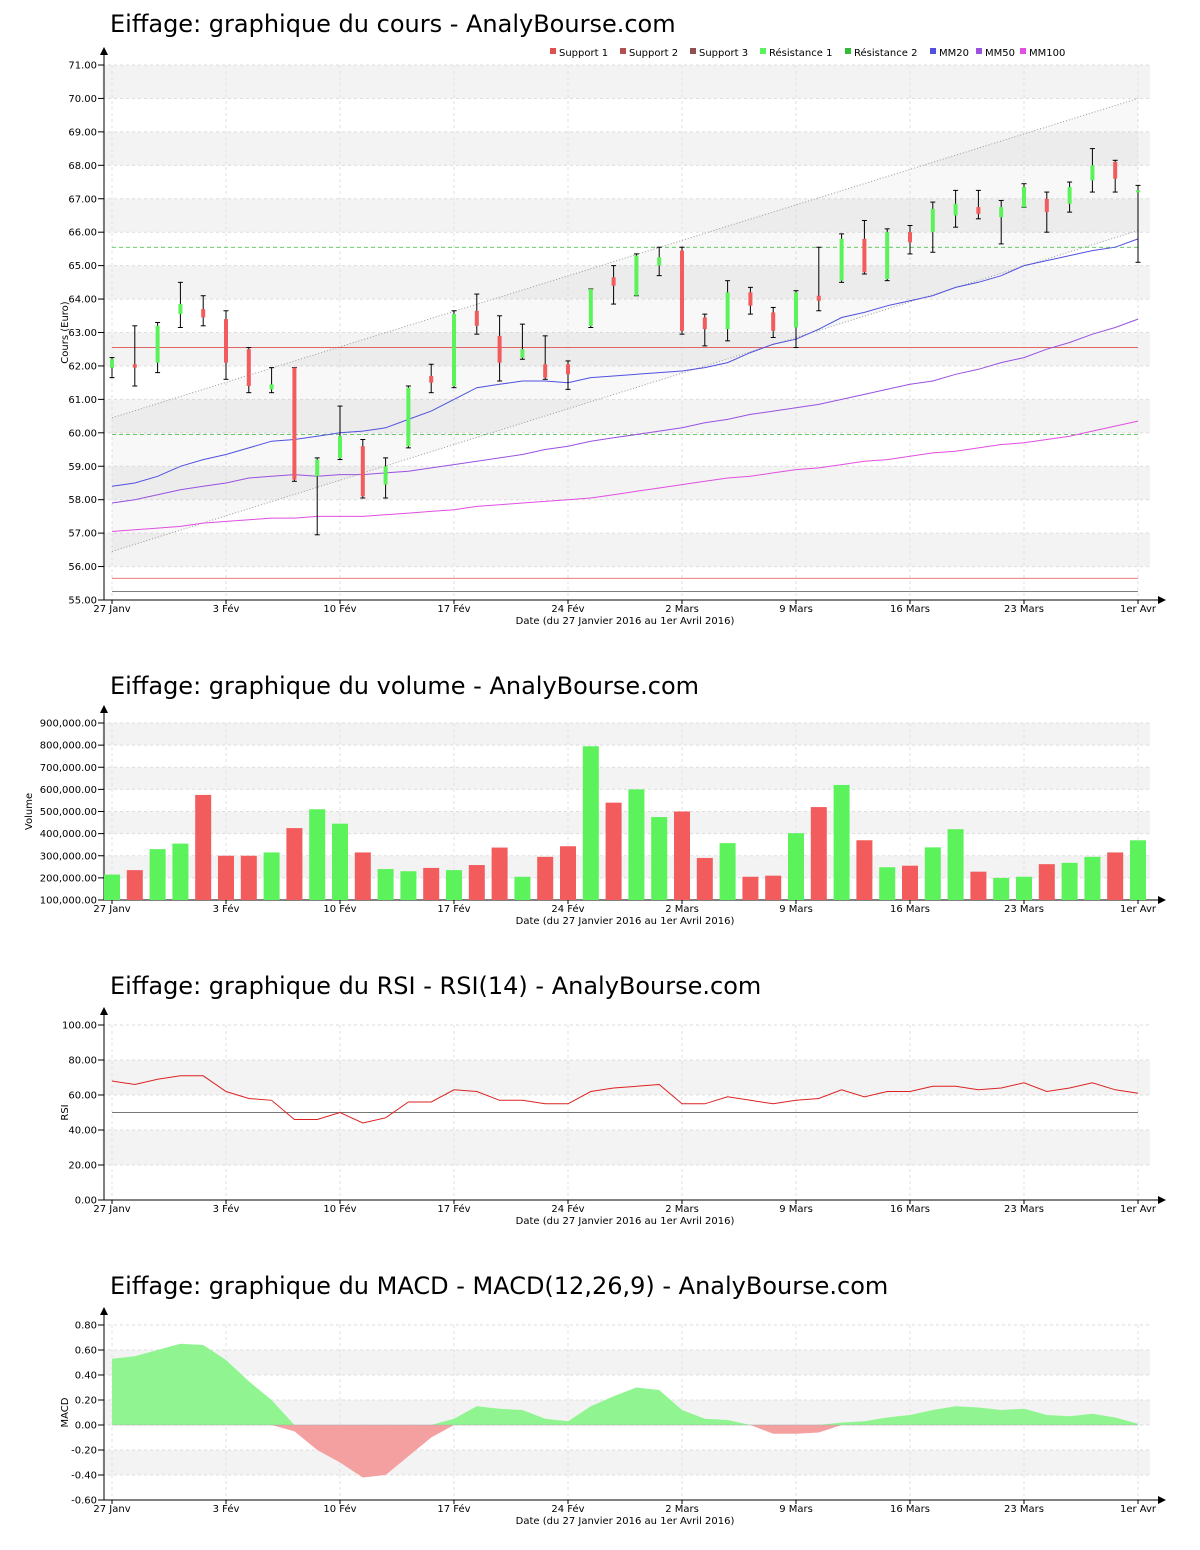 This screenshot has width=1200, height=1550. I want to click on price-legend-label: Support 1, so click(583, 53).